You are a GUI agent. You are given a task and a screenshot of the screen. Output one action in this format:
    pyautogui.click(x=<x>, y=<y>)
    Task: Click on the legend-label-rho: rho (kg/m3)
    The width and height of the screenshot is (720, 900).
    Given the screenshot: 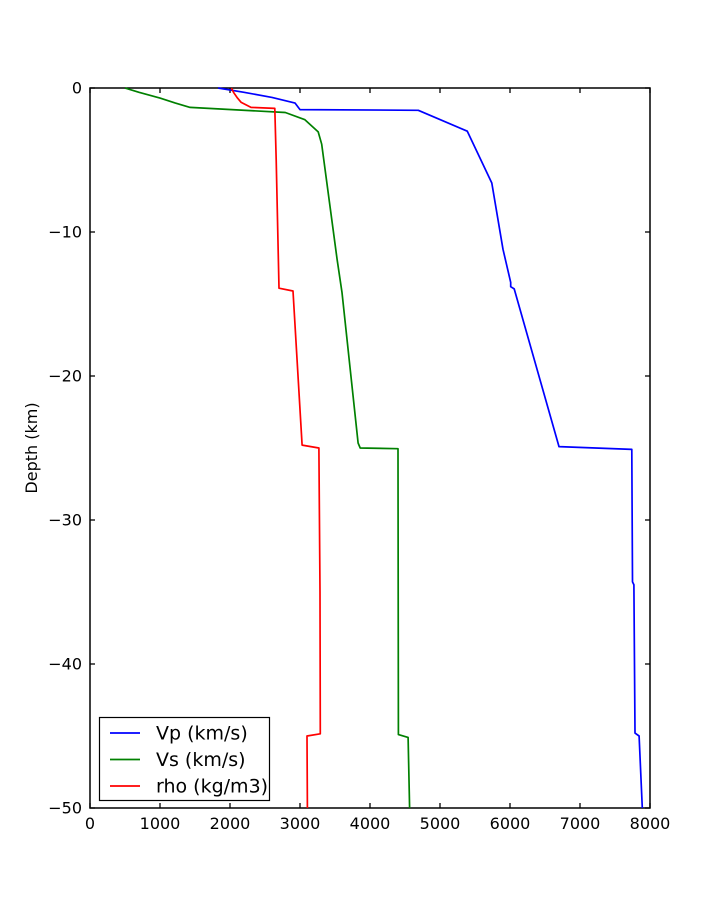 What is the action you would take?
    pyautogui.click(x=212, y=787)
    